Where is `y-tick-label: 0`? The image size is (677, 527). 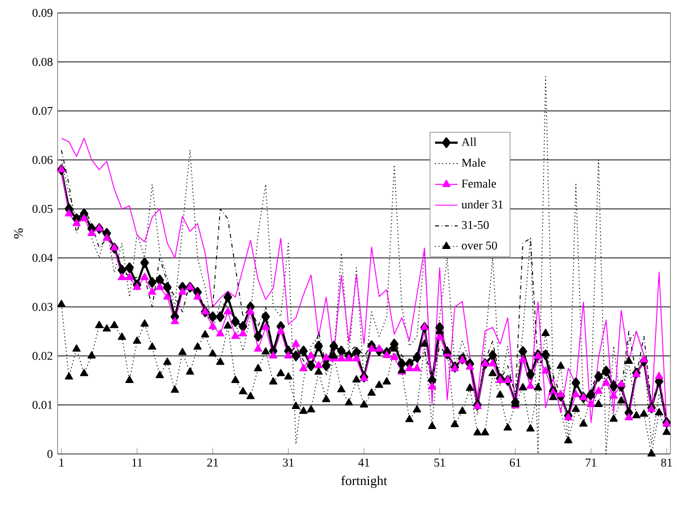
y-tick-label: 0 is located at coordinates (49, 454).